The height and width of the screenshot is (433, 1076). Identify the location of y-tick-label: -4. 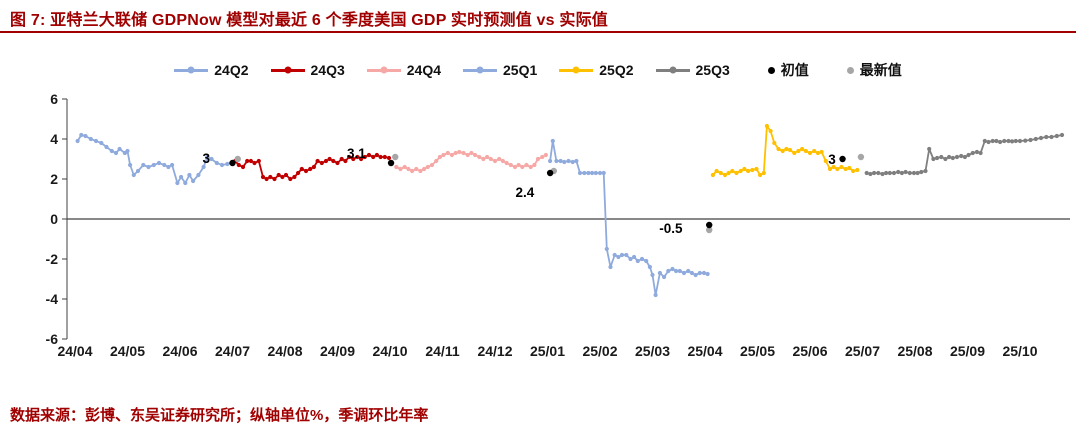
(52, 299).